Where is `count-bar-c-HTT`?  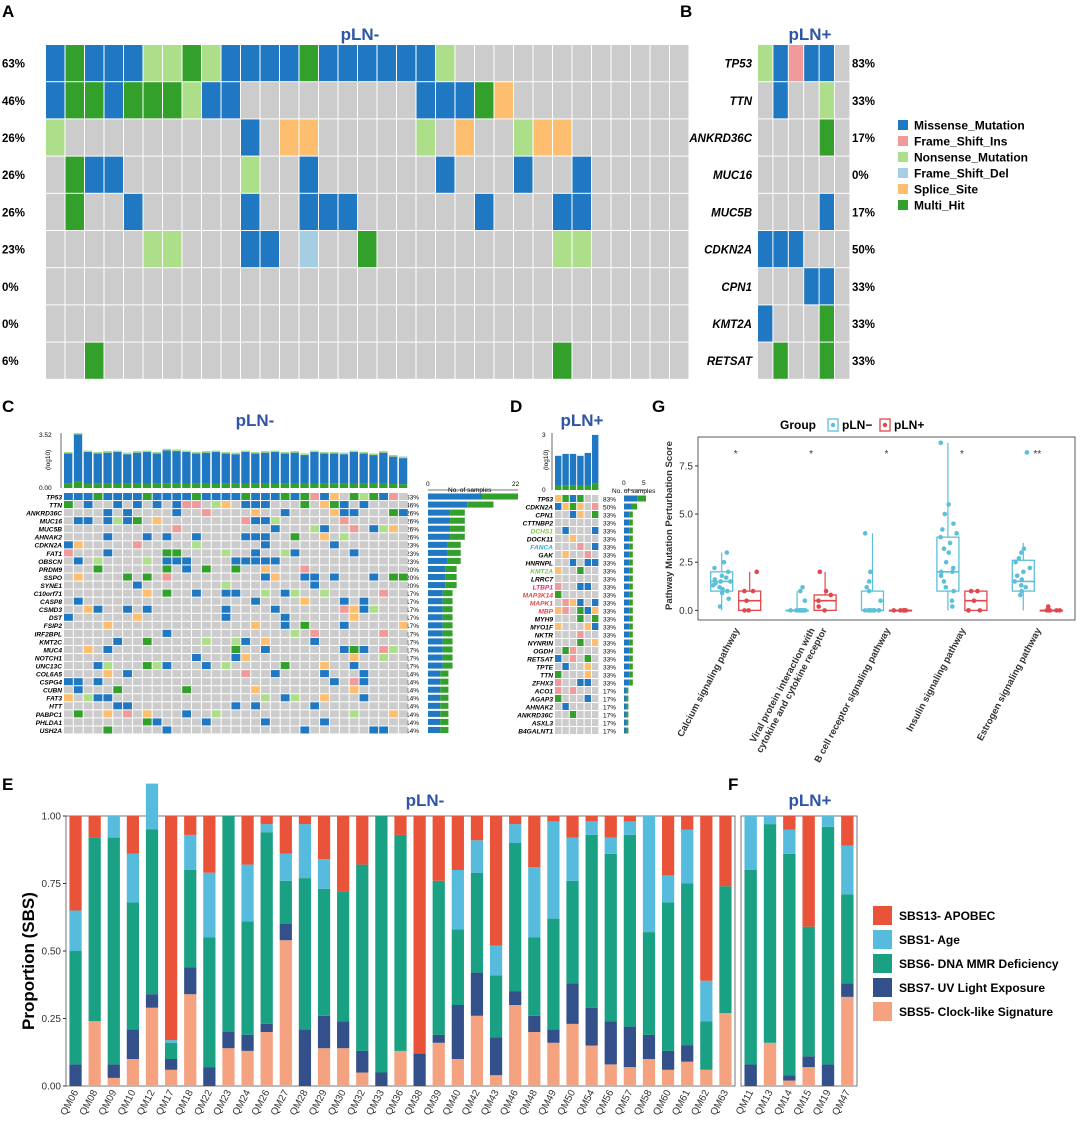
count-bar-c-HTT is located at coordinates (434, 705).